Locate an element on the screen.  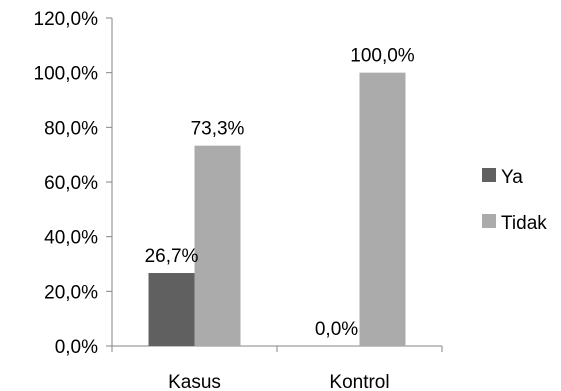
y-tick-label: 40,0% is located at coordinates (71, 238).